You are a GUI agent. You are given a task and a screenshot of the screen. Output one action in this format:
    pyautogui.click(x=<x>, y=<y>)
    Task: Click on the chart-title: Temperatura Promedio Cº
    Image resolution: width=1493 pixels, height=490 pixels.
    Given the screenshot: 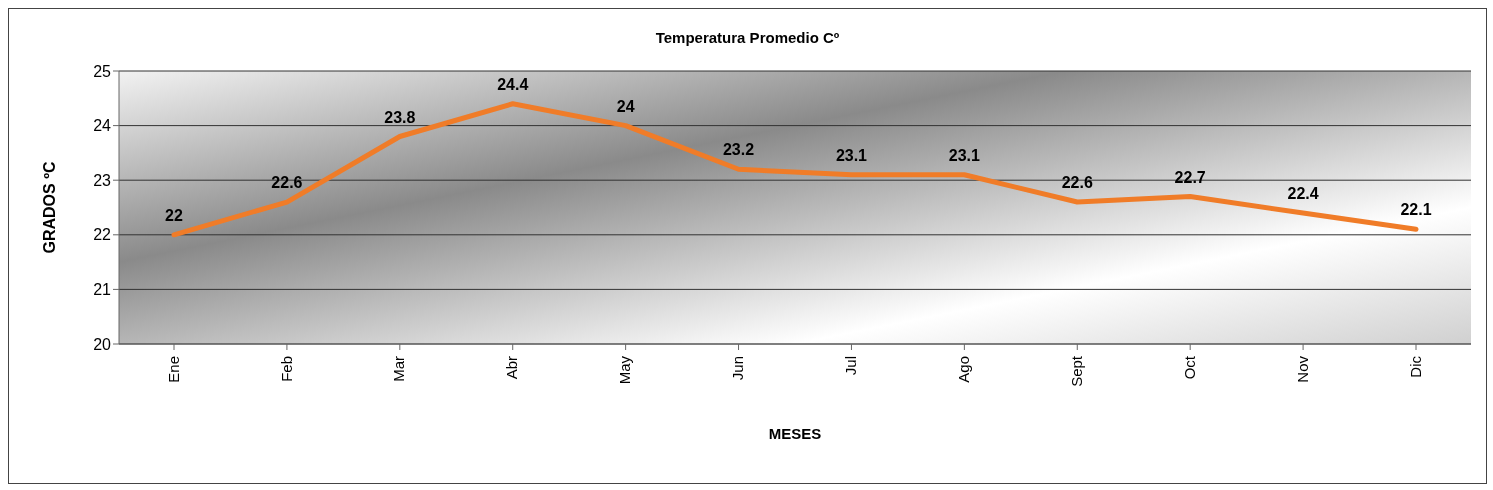 What is the action you would take?
    pyautogui.click(x=747, y=37)
    